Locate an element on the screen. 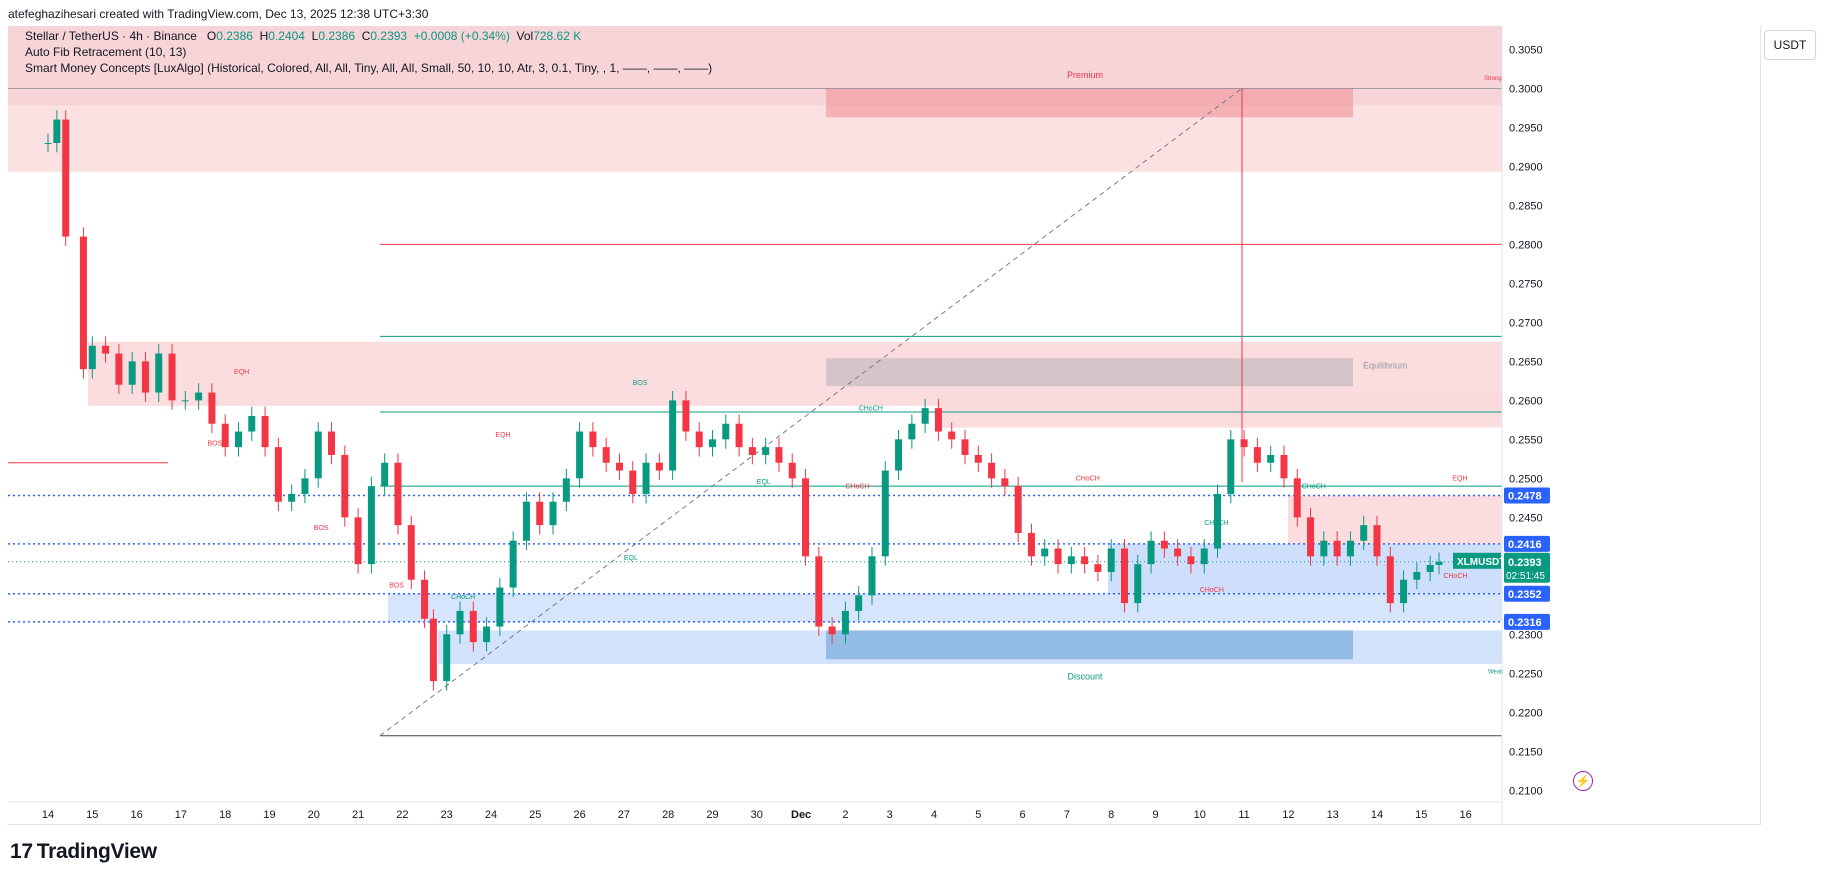 Image resolution: width=1835 pixels, height=883 pixels. time-tick-label: 17 is located at coordinates (181, 815).